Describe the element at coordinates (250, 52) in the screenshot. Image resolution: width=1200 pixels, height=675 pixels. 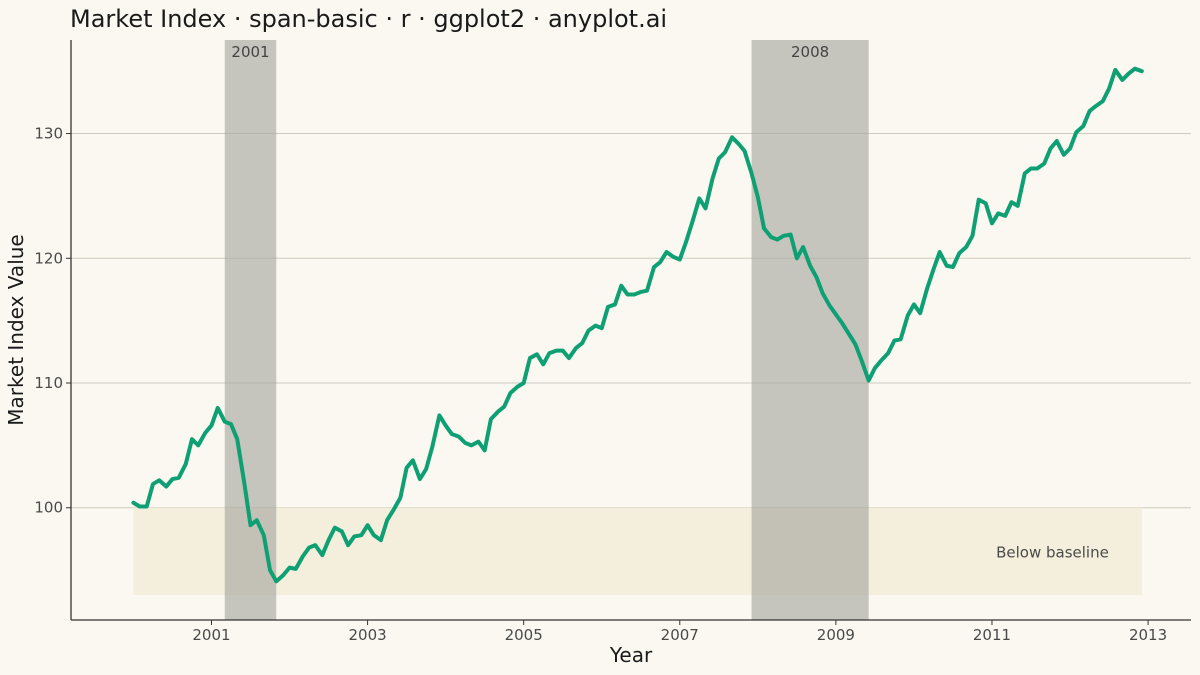
I see `span-label-2001: 2001` at that location.